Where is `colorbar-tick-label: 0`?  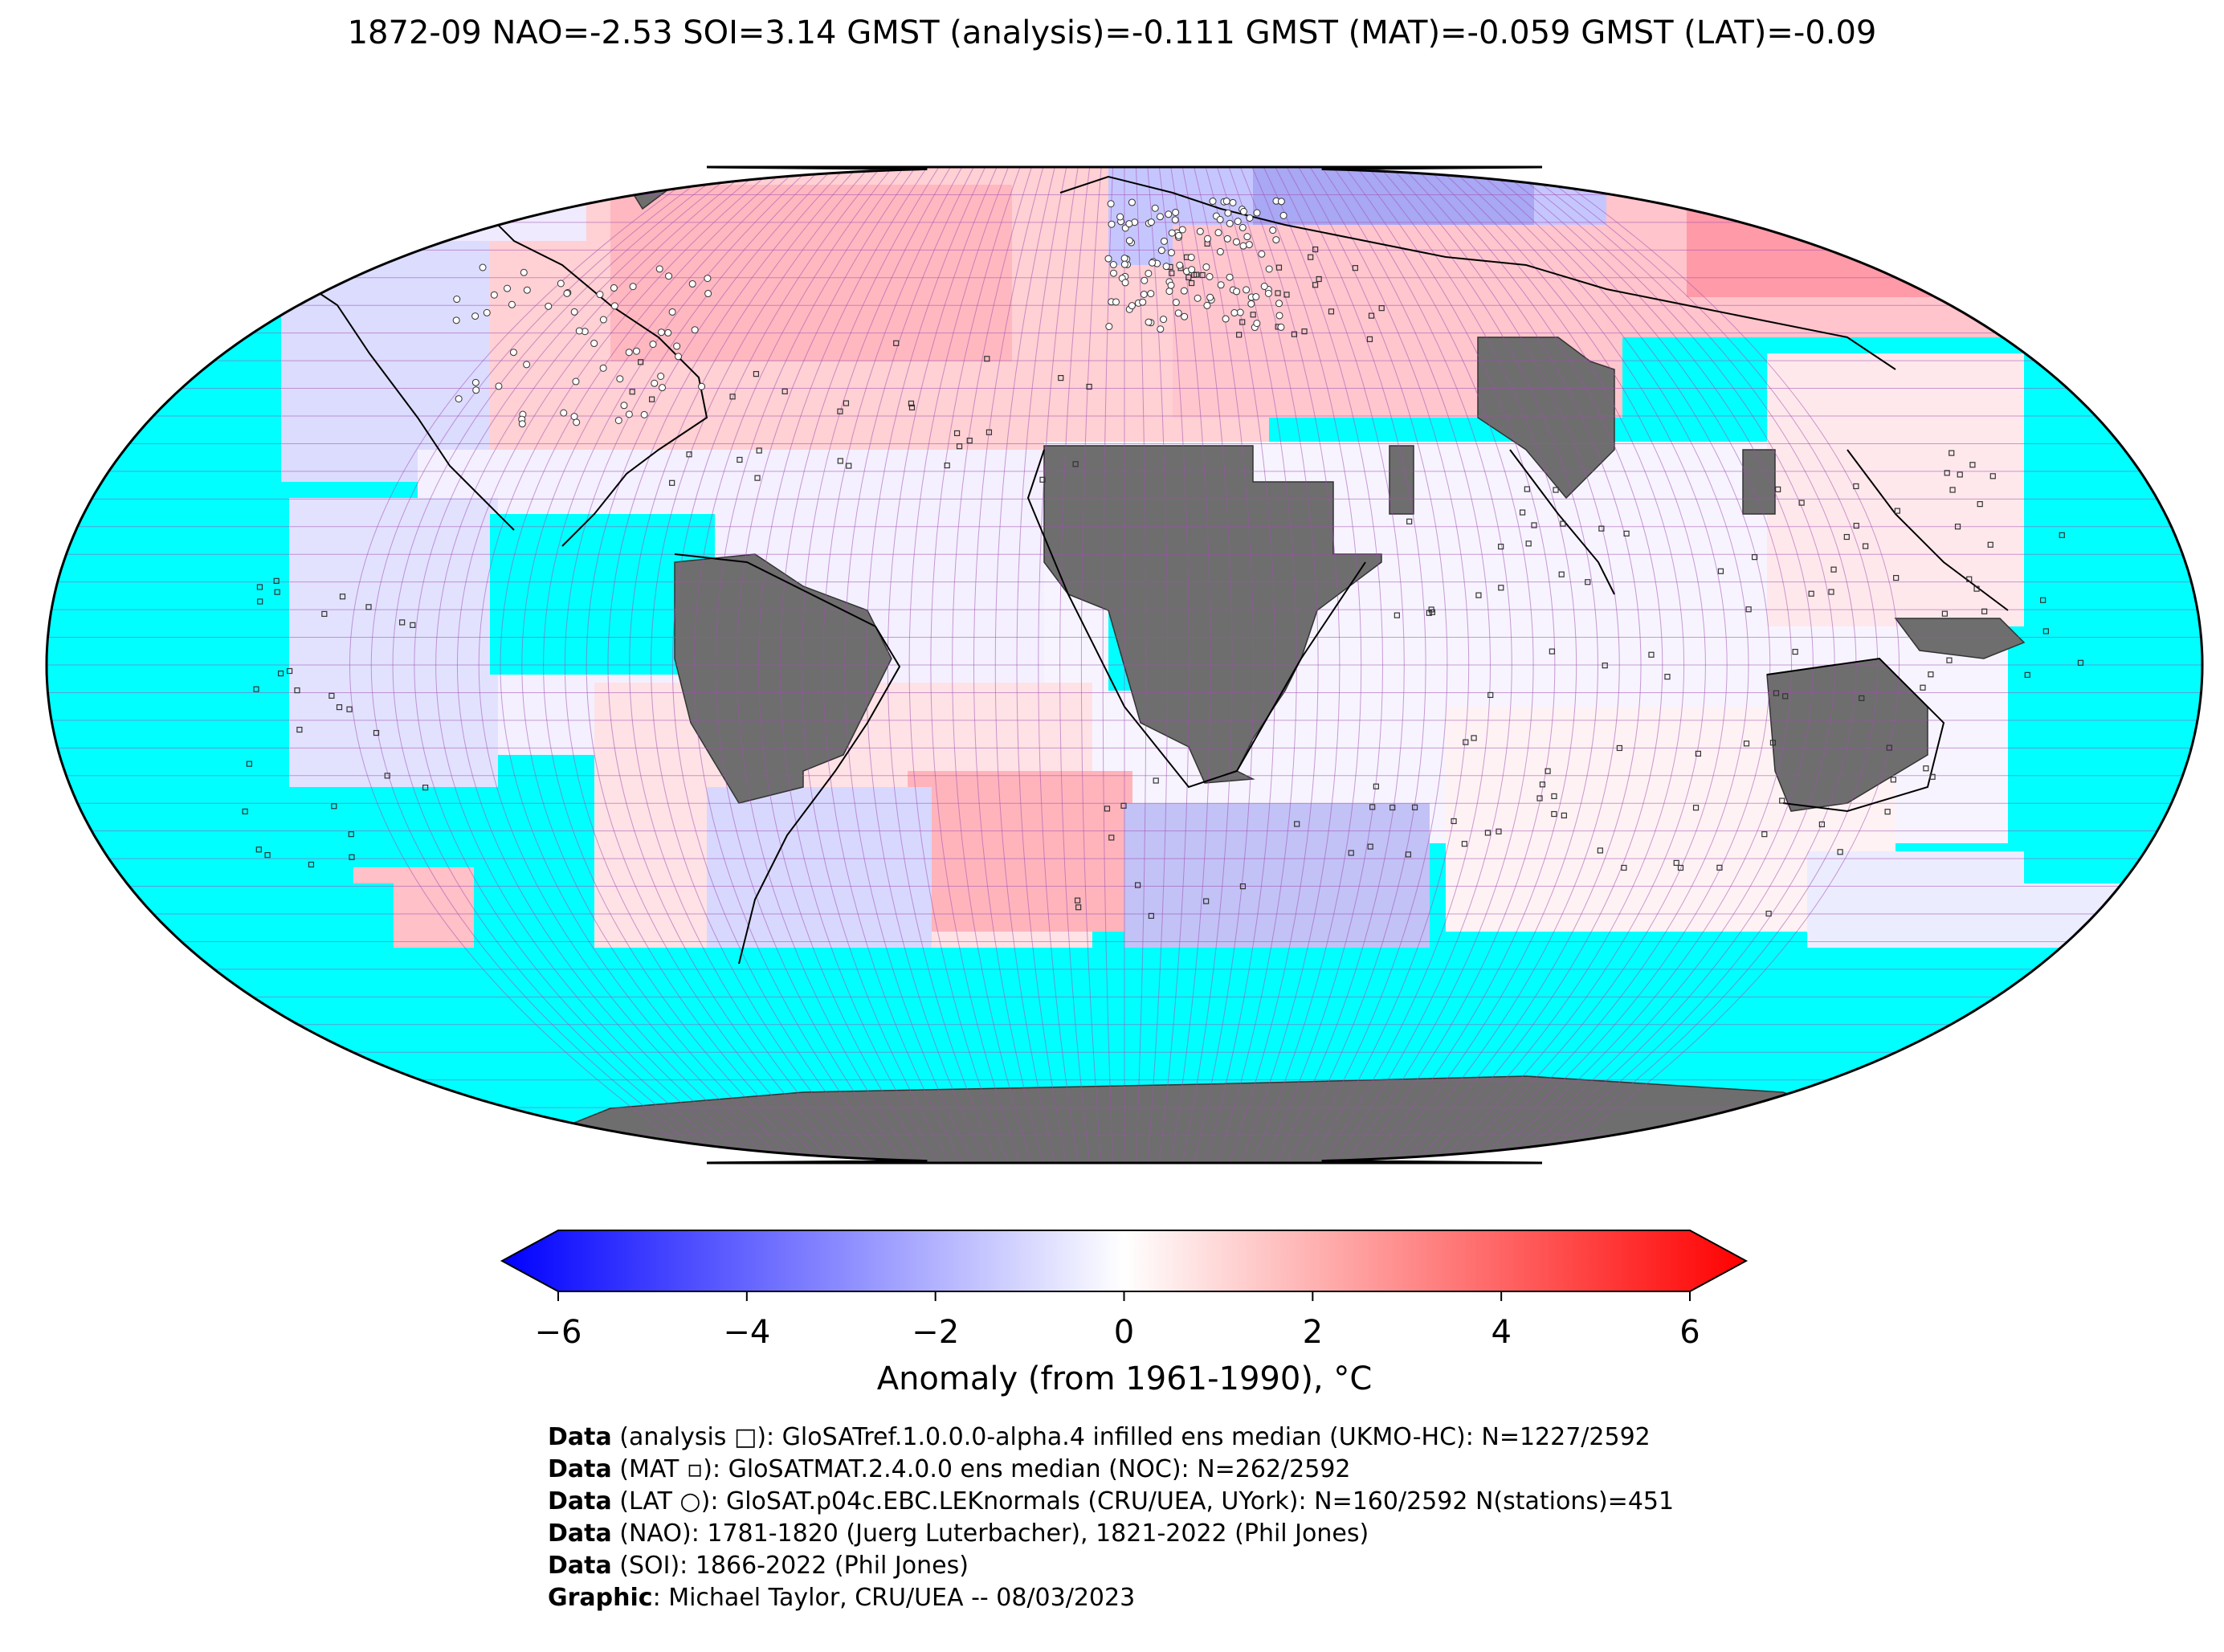 colorbar-tick-label: 0 is located at coordinates (1124, 1332).